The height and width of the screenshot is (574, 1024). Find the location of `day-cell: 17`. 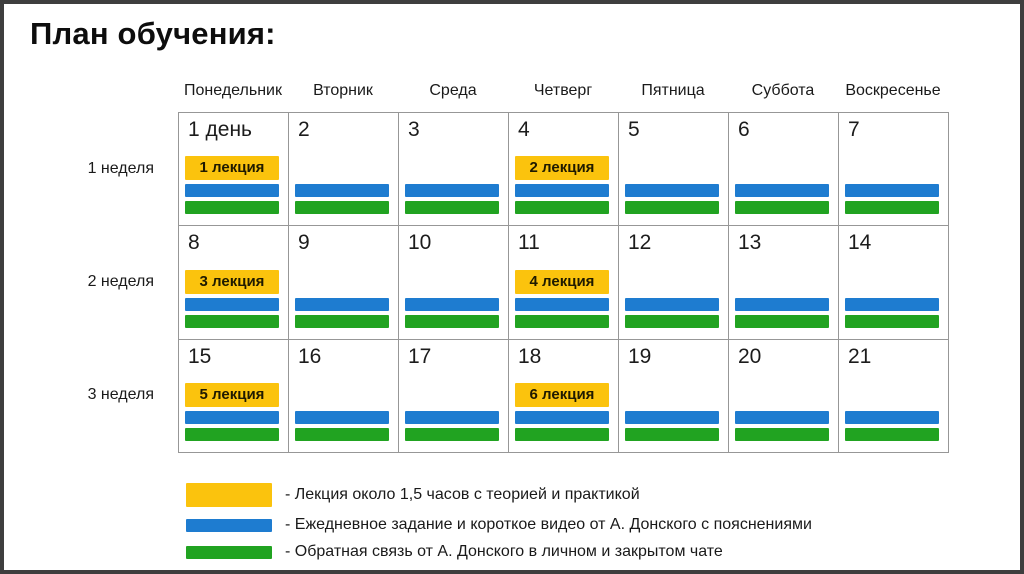

day-cell: 17 is located at coordinates (454, 396).